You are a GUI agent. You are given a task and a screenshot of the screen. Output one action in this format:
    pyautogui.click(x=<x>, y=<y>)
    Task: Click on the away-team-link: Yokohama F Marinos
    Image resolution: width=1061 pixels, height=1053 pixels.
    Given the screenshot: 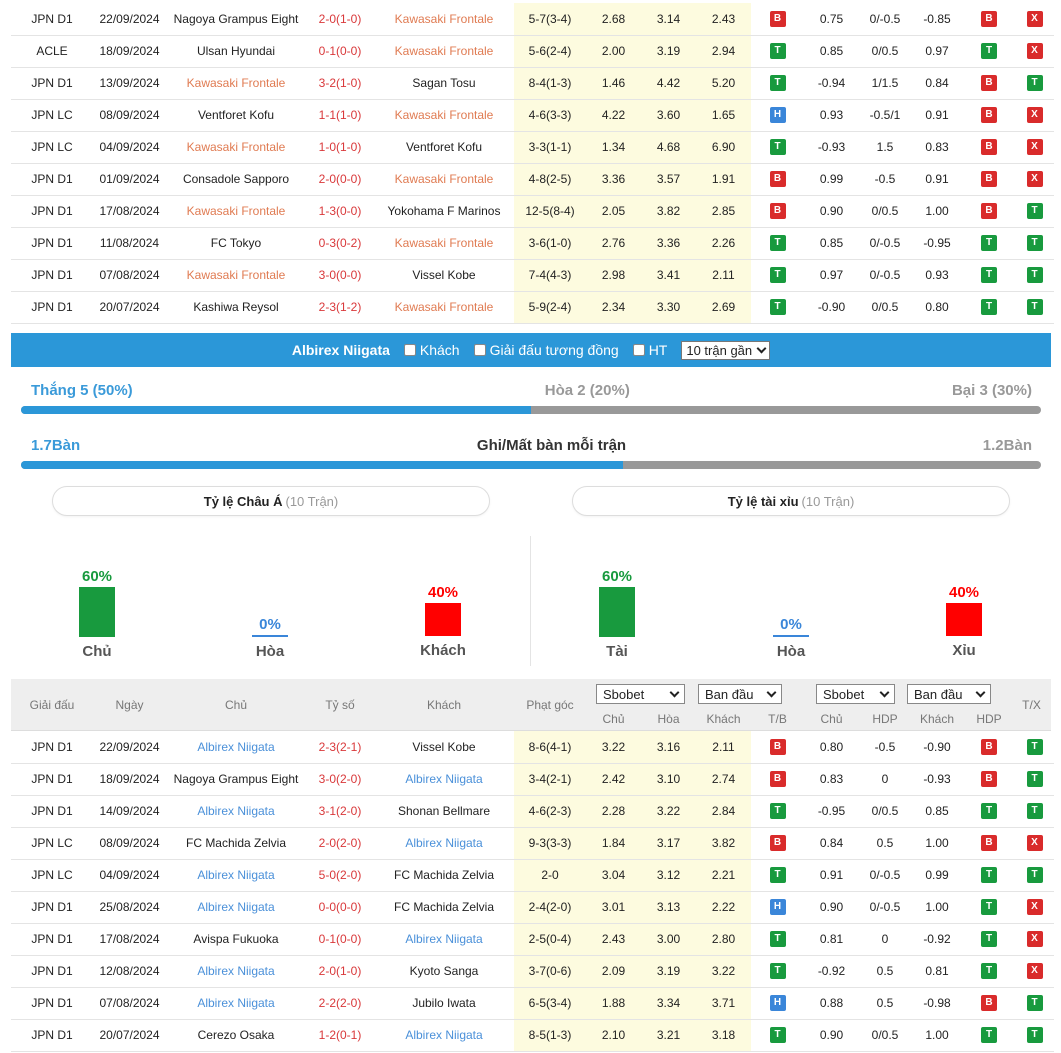 What is the action you would take?
    pyautogui.click(x=444, y=211)
    